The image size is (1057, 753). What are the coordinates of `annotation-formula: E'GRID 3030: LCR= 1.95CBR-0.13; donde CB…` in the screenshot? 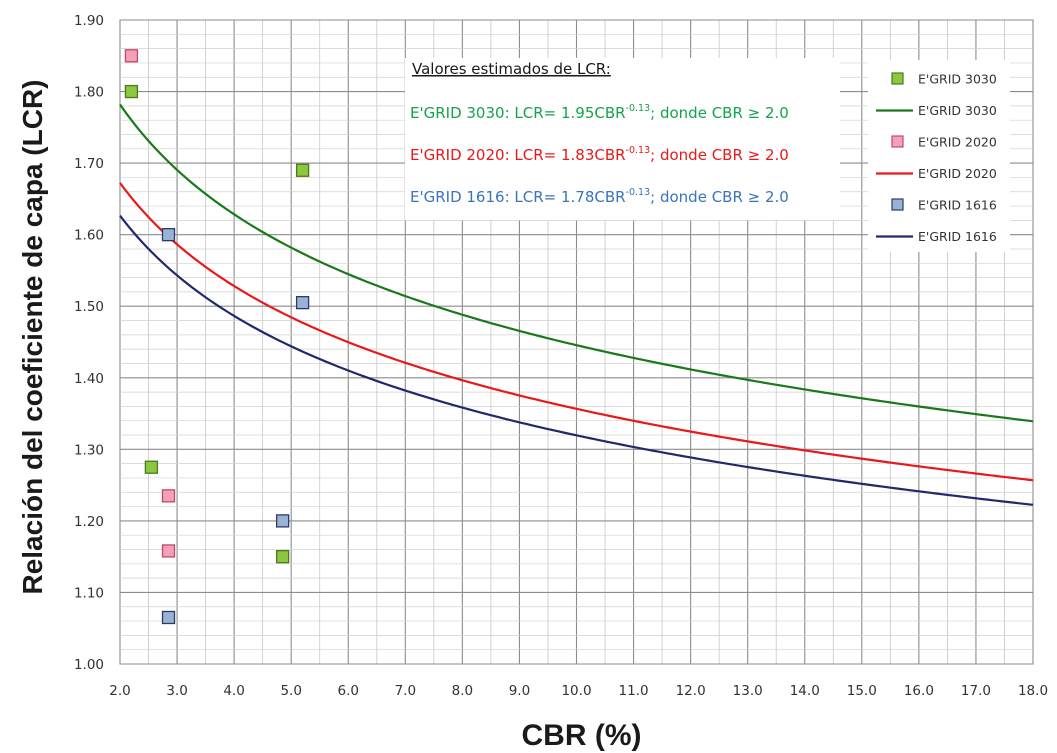 It's located at (599, 112).